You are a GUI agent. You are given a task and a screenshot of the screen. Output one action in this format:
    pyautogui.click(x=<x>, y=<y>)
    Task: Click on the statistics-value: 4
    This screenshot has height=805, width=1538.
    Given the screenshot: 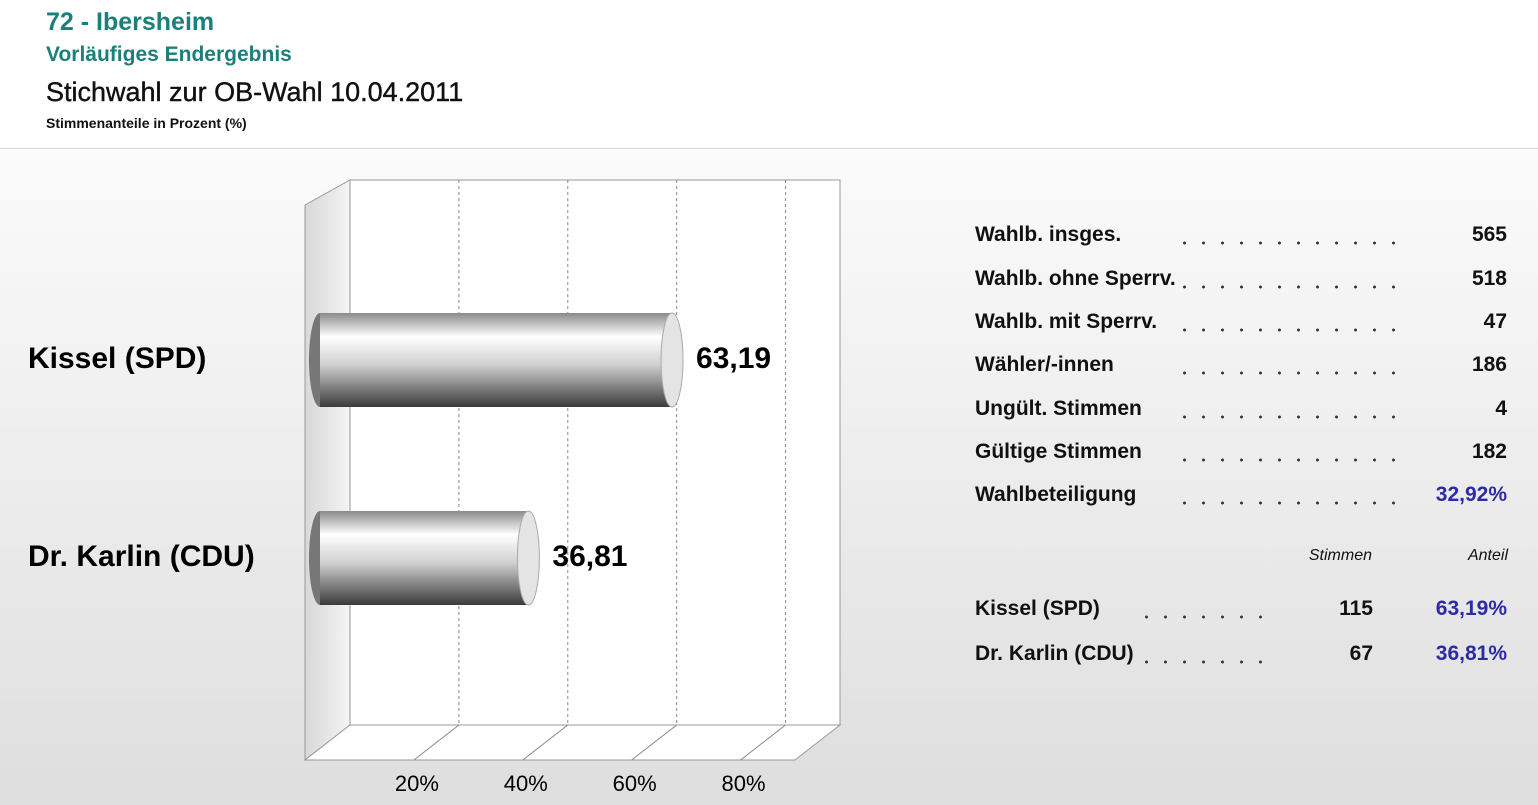 What is the action you would take?
    pyautogui.click(x=1501, y=408)
    